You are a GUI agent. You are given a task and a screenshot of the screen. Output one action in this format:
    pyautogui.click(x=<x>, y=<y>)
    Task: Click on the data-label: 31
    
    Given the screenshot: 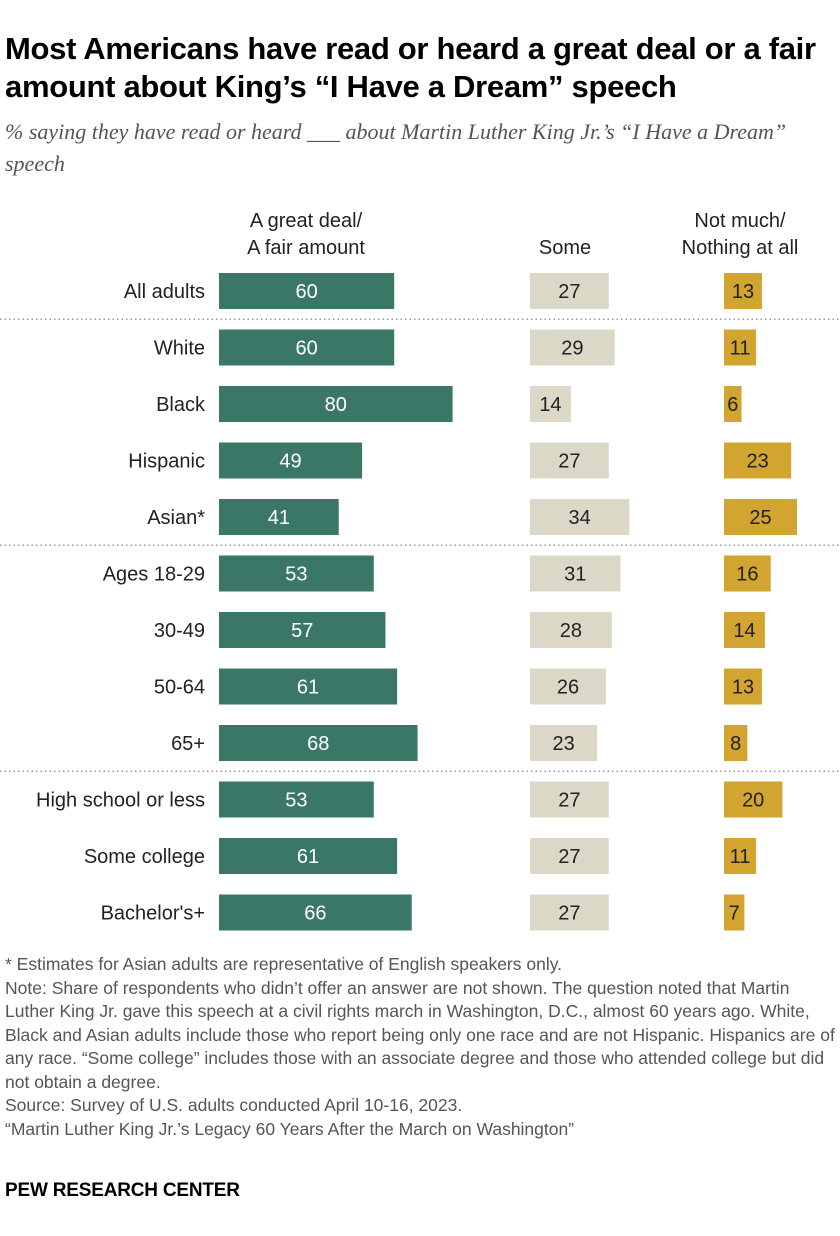 What is the action you would take?
    pyautogui.click(x=575, y=575)
    